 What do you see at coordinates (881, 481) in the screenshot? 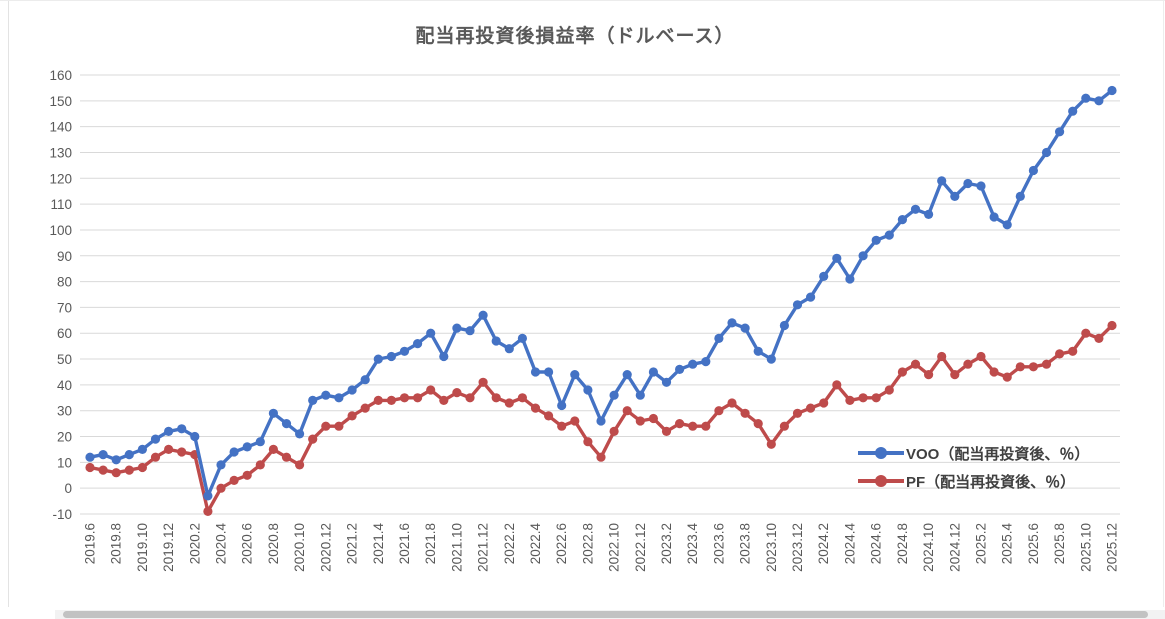
I see `pf-line-marker-icon` at bounding box center [881, 481].